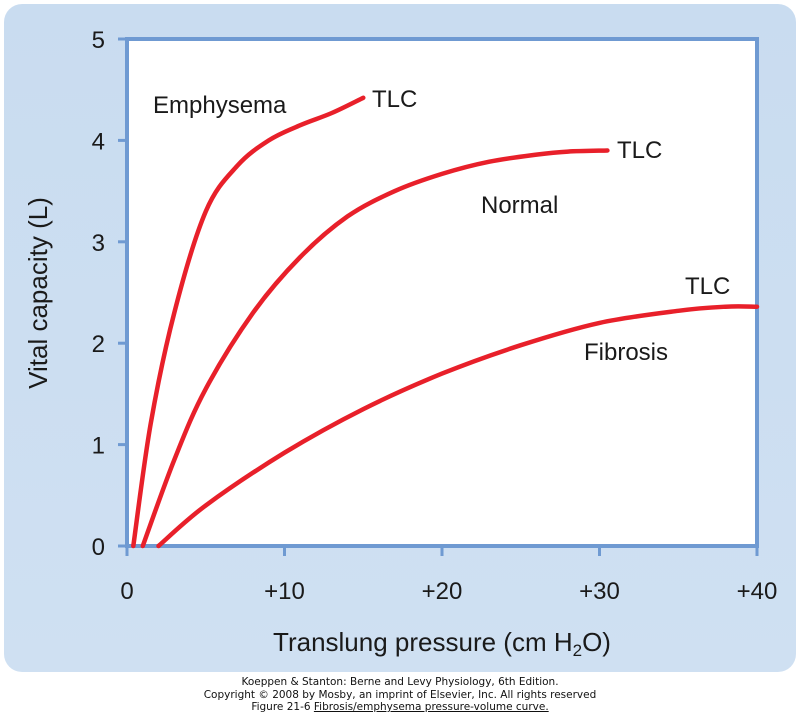 The image size is (800, 724). What do you see at coordinates (599, 591) in the screenshot?
I see `x-tick-label: +30` at bounding box center [599, 591].